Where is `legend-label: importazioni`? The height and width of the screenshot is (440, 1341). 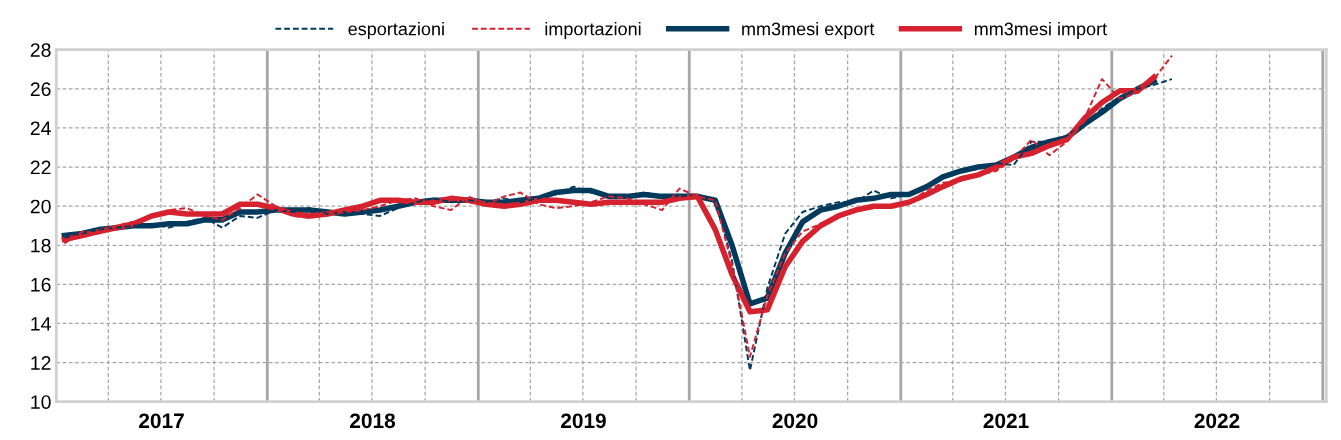 legend-label: importazioni is located at coordinates (593, 30).